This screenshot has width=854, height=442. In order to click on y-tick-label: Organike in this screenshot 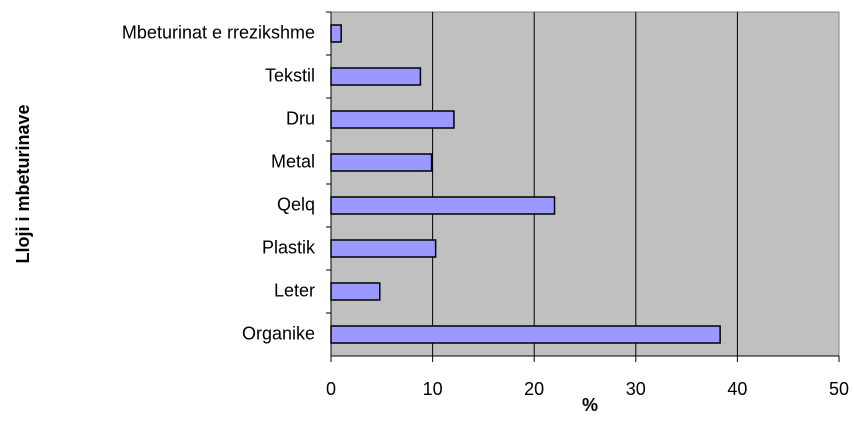, I will do `click(278, 333)`.